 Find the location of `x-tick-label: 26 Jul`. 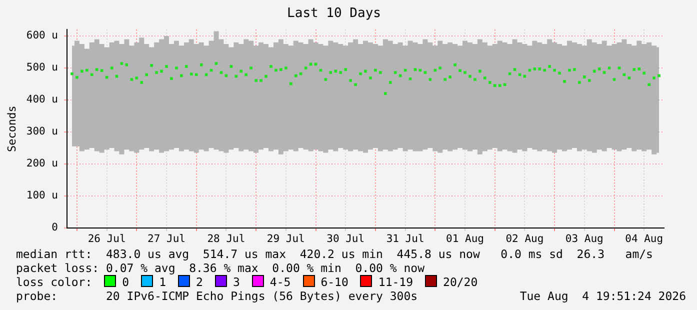

x-tick-label: 26 Jul is located at coordinates (107, 239).